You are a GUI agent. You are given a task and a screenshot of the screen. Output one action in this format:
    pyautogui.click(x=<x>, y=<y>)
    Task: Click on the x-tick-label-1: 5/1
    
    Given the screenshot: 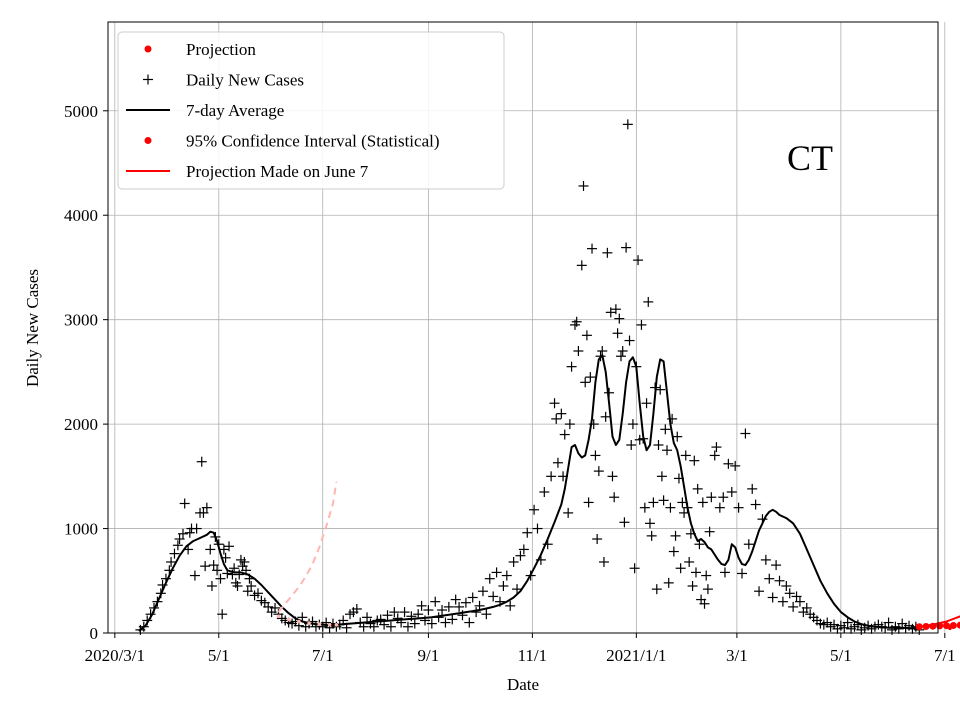 What is the action you would take?
    pyautogui.click(x=219, y=655)
    